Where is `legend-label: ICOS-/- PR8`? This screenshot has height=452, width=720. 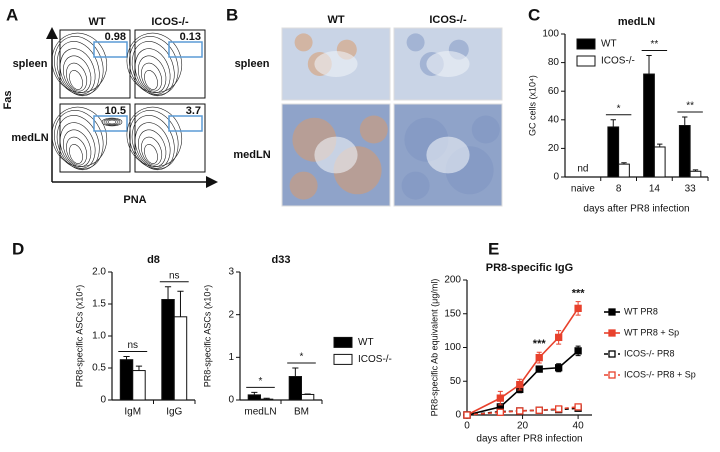
legend-label: ICOS-/- PR8 is located at coordinates (649, 353).